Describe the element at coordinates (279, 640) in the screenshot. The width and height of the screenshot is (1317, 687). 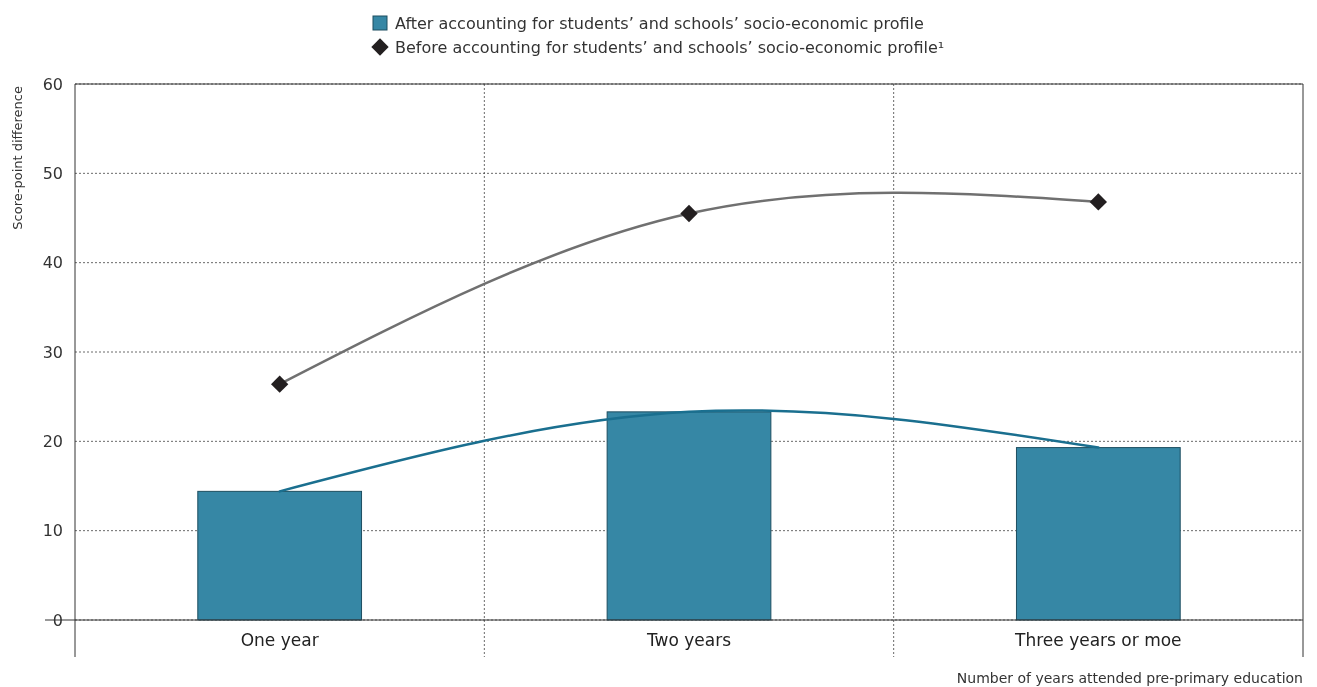
I see `x-tick-label: One year` at that location.